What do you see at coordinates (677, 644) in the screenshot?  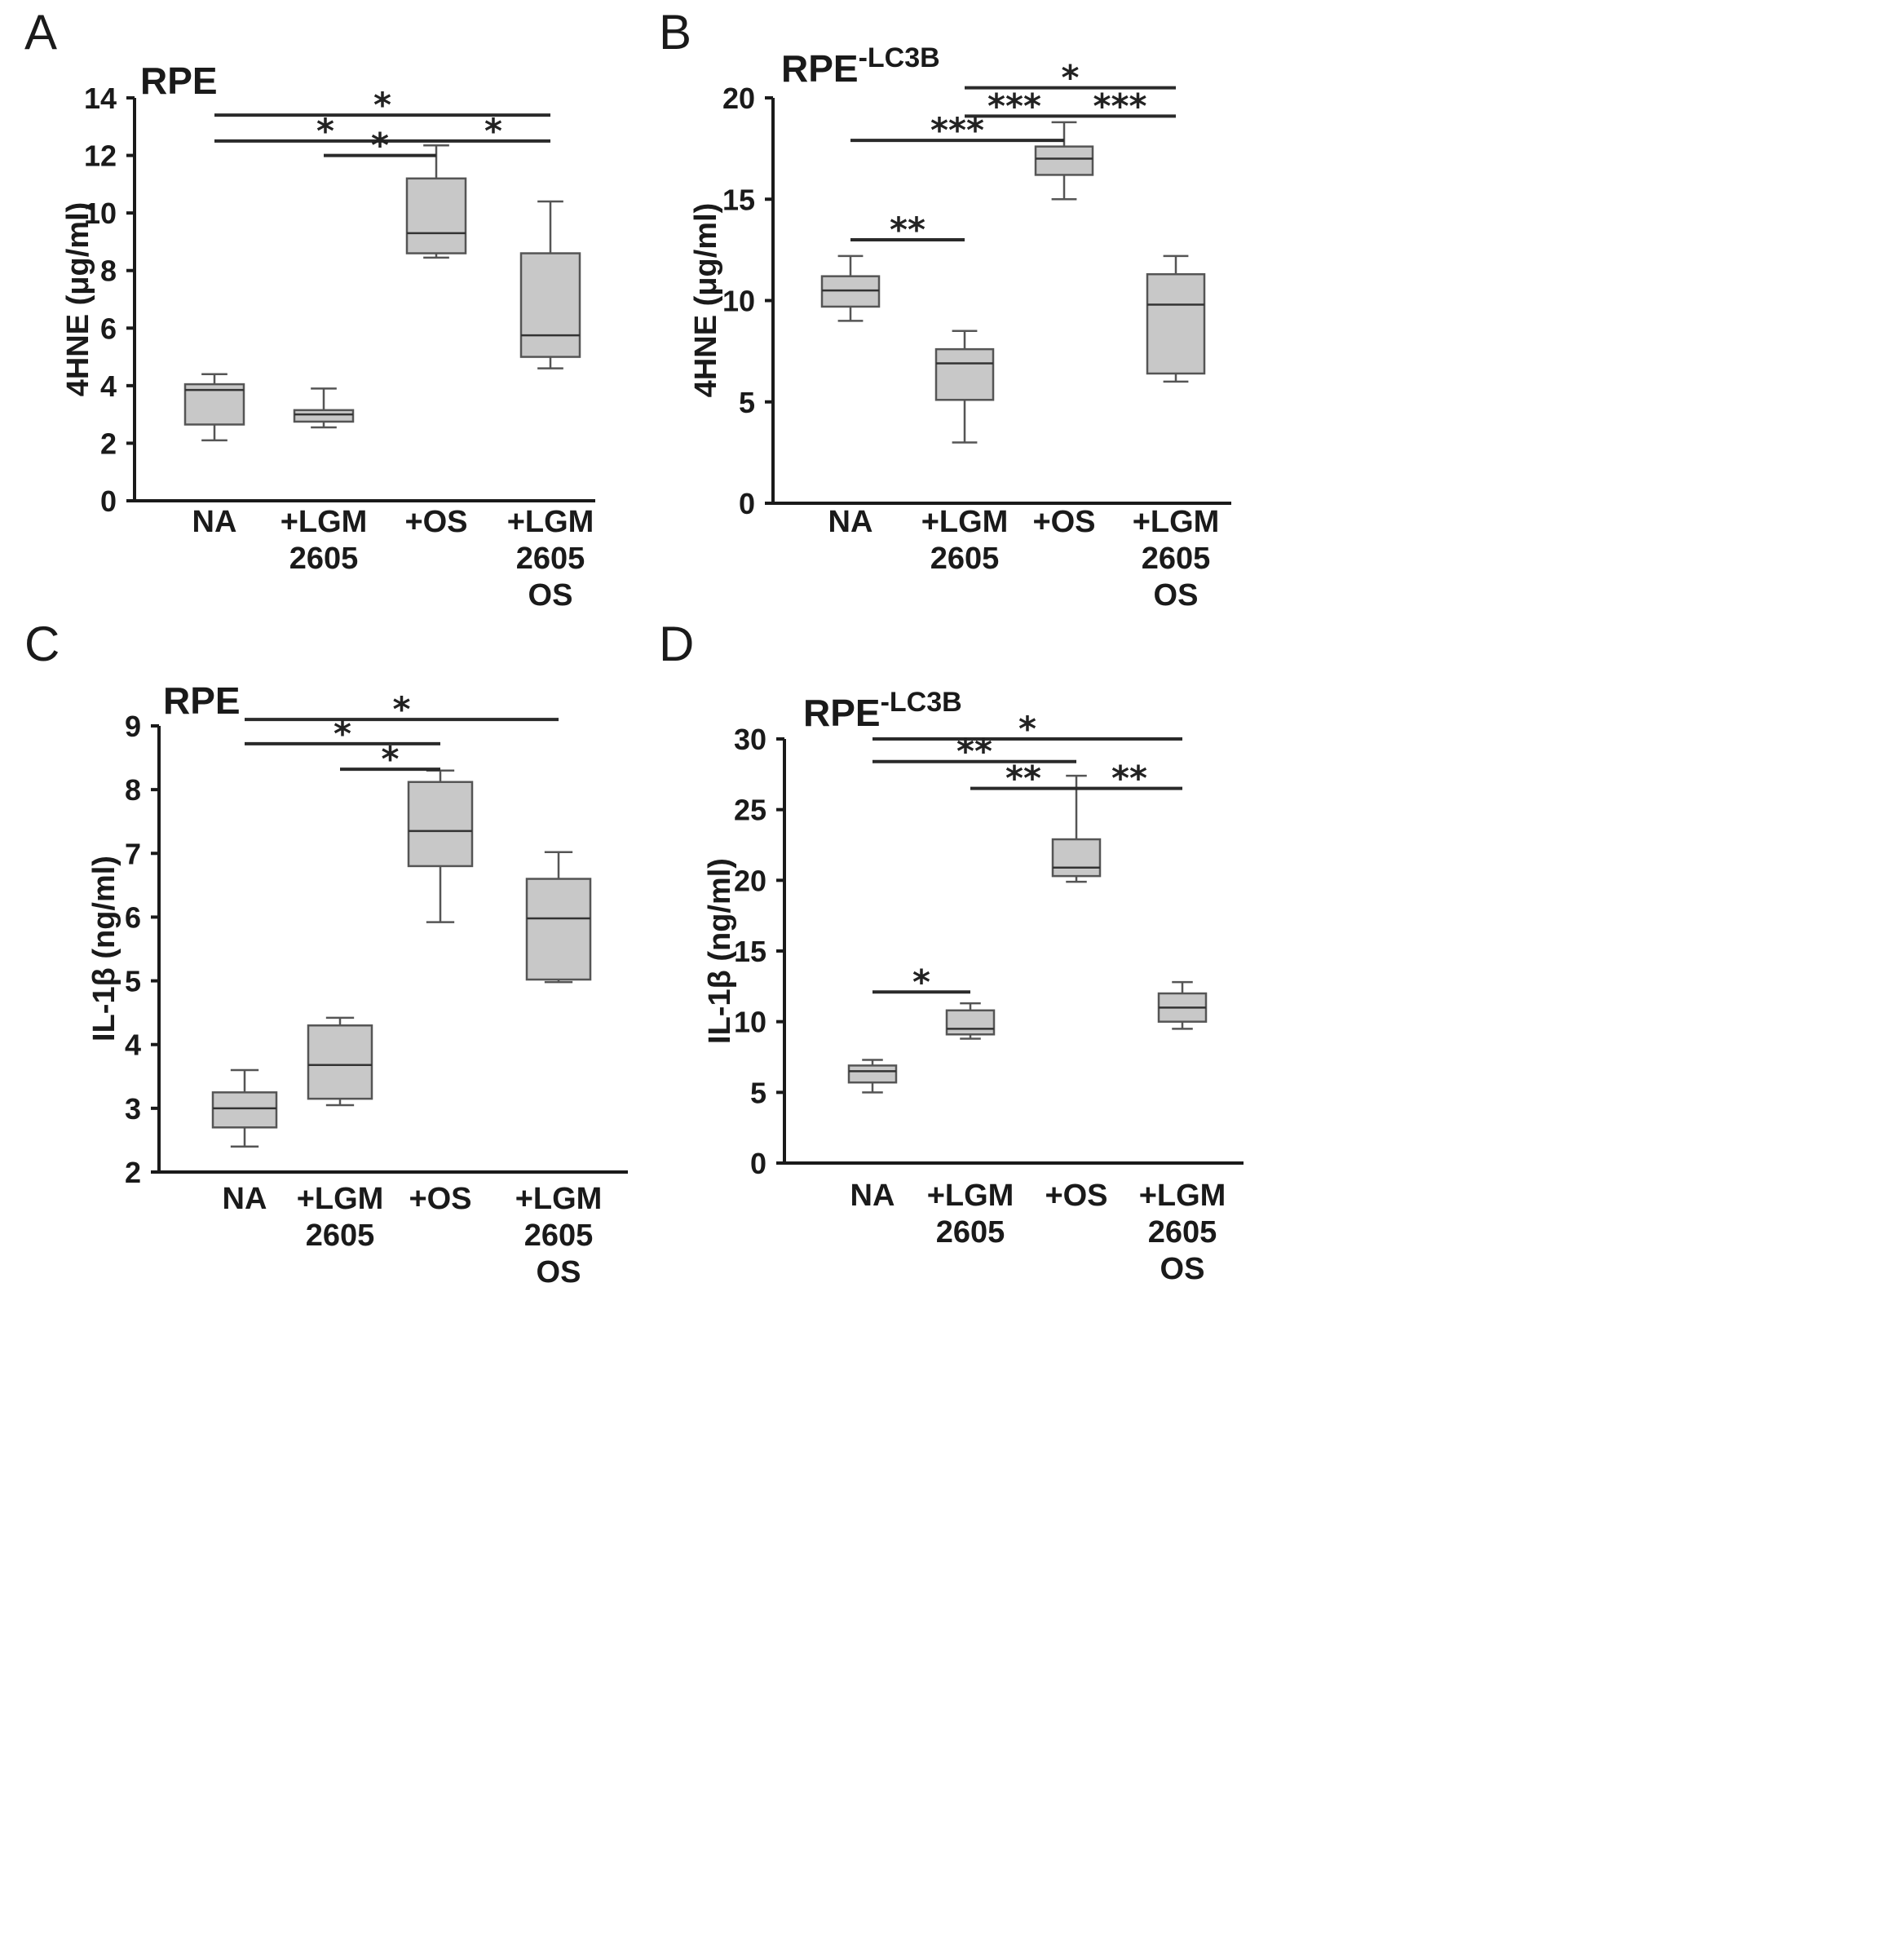 I see `panel-letter: D` at bounding box center [677, 644].